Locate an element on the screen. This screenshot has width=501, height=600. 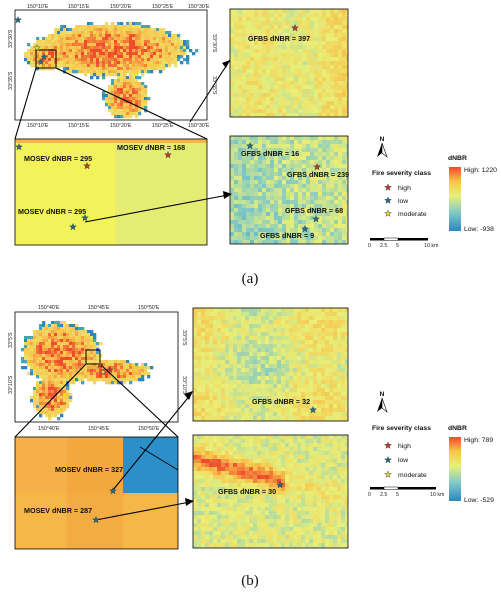
star-gfbs-68-low is located at coordinates (316, 218).